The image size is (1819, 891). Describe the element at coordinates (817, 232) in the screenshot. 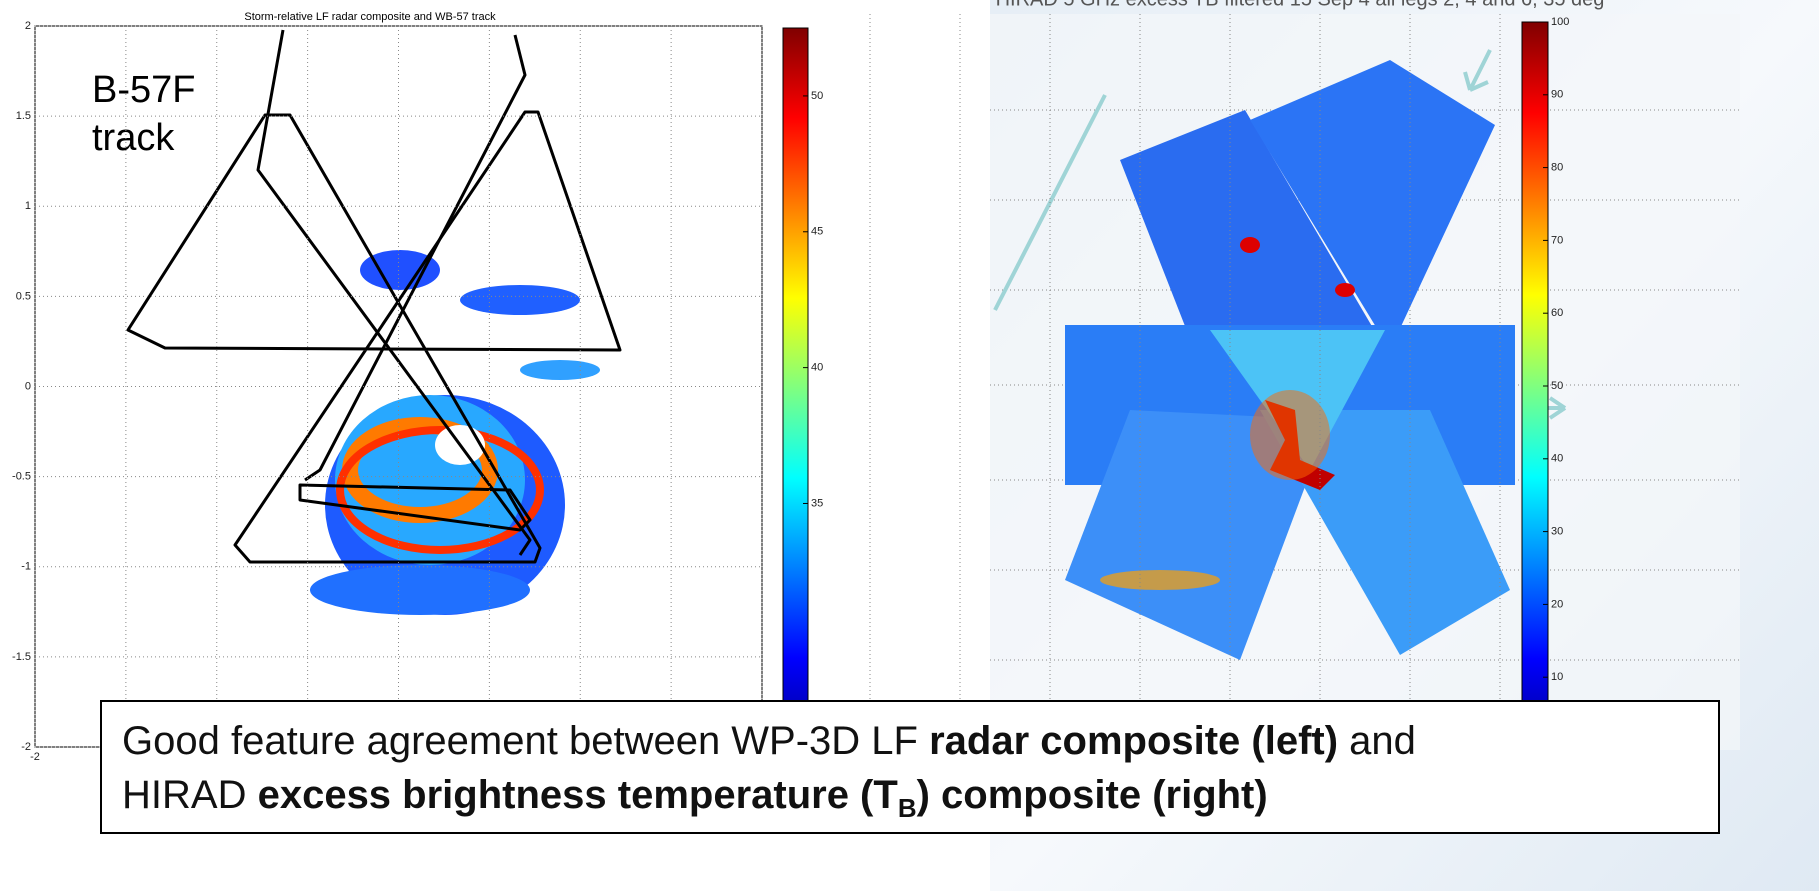

I see `colorbar-tick-label: 45` at that location.